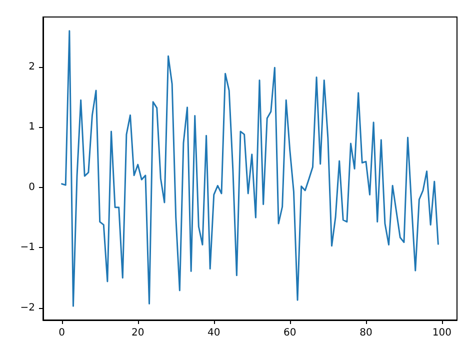  Describe the element at coordinates (27, 248) in the screenshot. I see `y-tick-label: −1` at that location.